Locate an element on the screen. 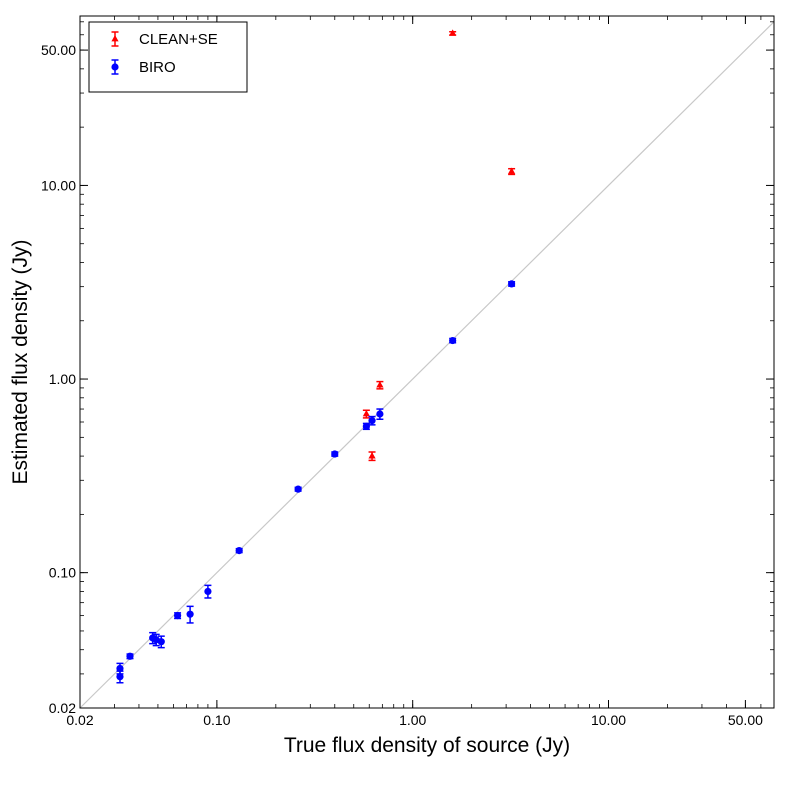 The image size is (789, 789). x-tick-label: 10.00 is located at coordinates (608, 720).